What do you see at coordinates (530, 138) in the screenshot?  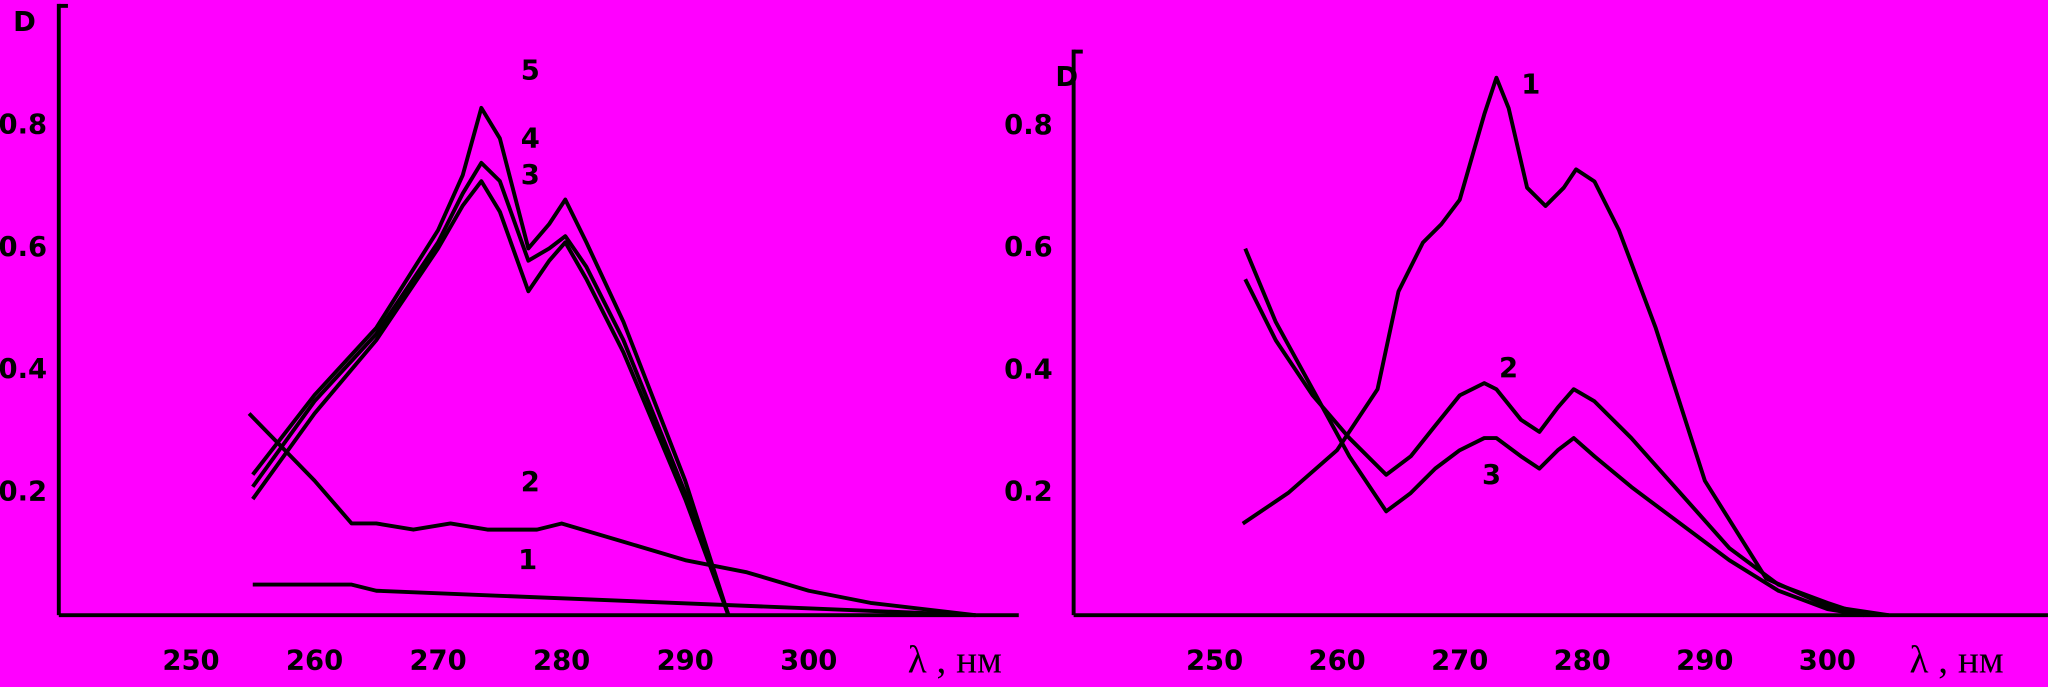 I see `curve-label: 4` at bounding box center [530, 138].